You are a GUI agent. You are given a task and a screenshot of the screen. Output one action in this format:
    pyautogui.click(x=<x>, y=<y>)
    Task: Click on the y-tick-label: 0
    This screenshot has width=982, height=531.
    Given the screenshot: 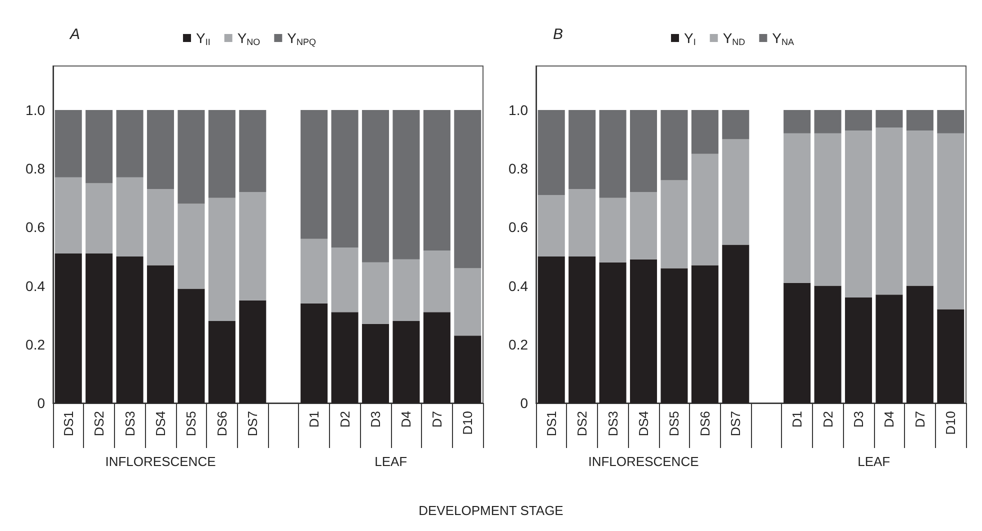 What is the action you would take?
    pyautogui.click(x=41, y=403)
    